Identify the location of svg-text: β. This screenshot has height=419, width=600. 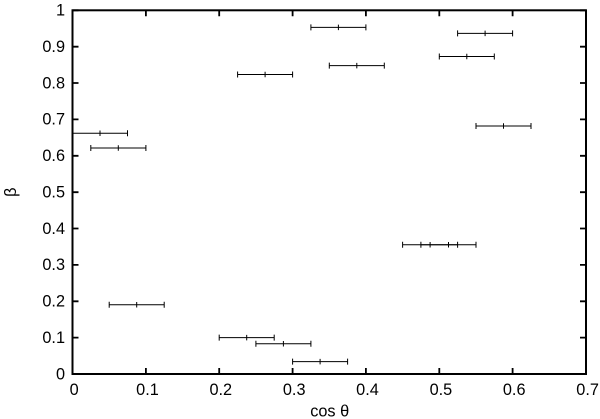
(11, 192).